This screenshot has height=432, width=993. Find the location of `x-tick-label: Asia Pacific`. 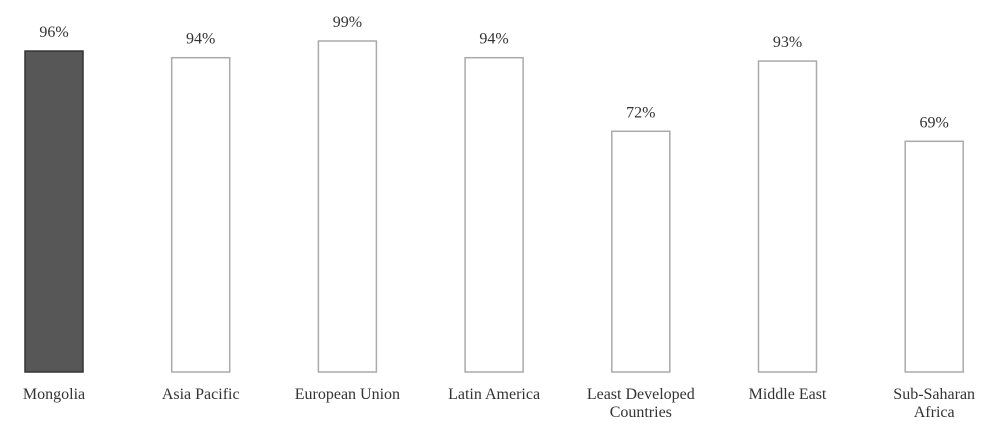

x-tick-label: Asia Pacific is located at coordinates (200, 394).